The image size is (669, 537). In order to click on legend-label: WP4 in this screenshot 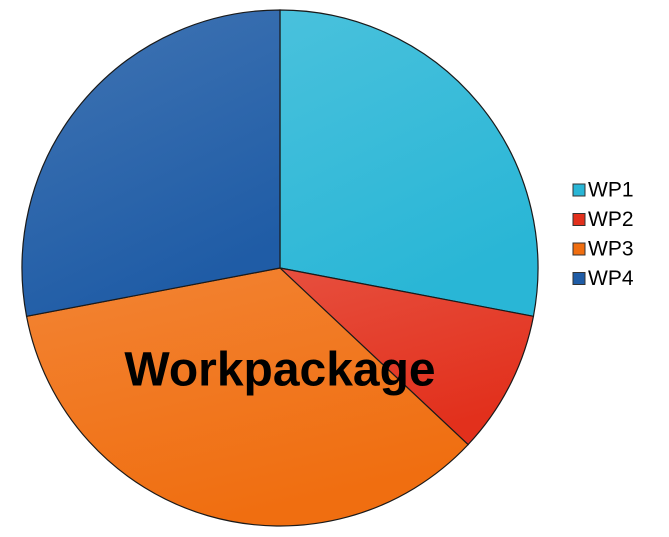, I will do `click(611, 278)`.